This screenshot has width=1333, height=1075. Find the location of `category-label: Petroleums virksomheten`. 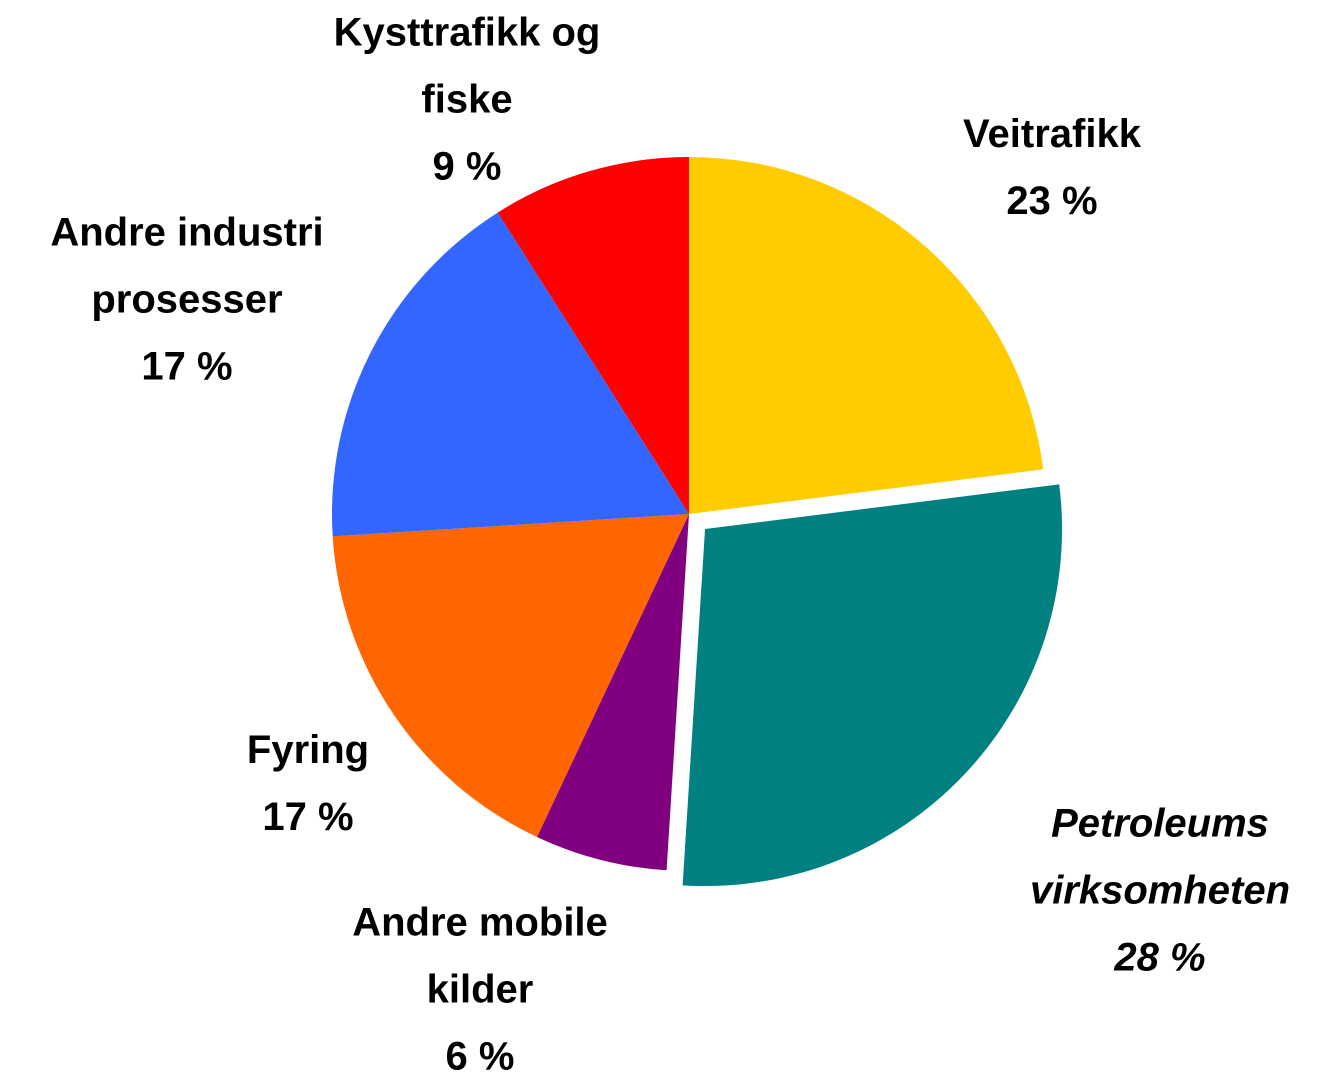

category-label: Petroleums virksomheten is located at coordinates (1160, 857).